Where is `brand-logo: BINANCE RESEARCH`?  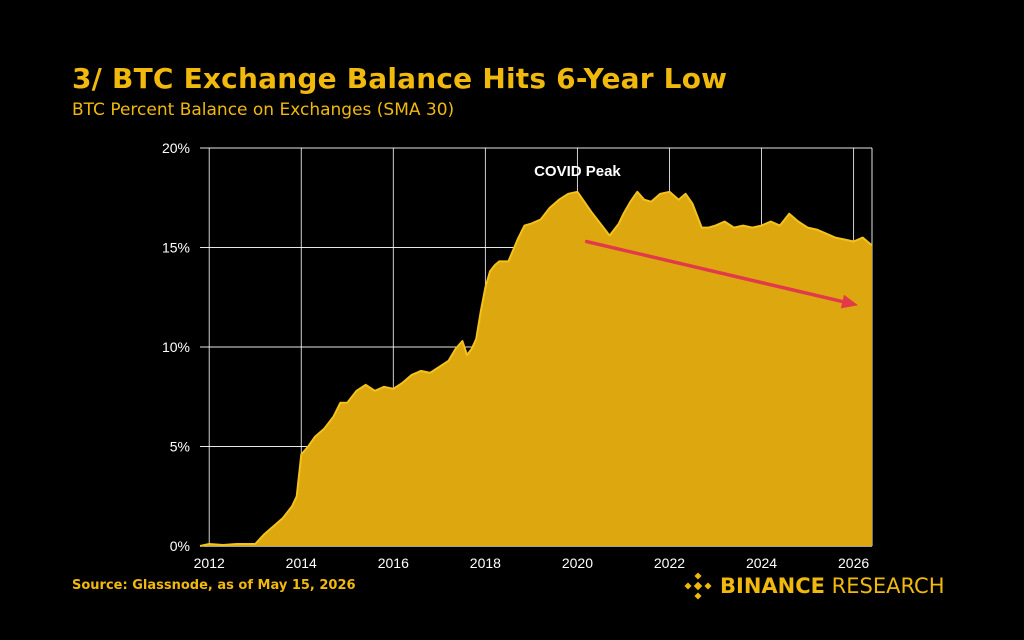
brand-logo: BINANCE RESEARCH is located at coordinates (814, 586).